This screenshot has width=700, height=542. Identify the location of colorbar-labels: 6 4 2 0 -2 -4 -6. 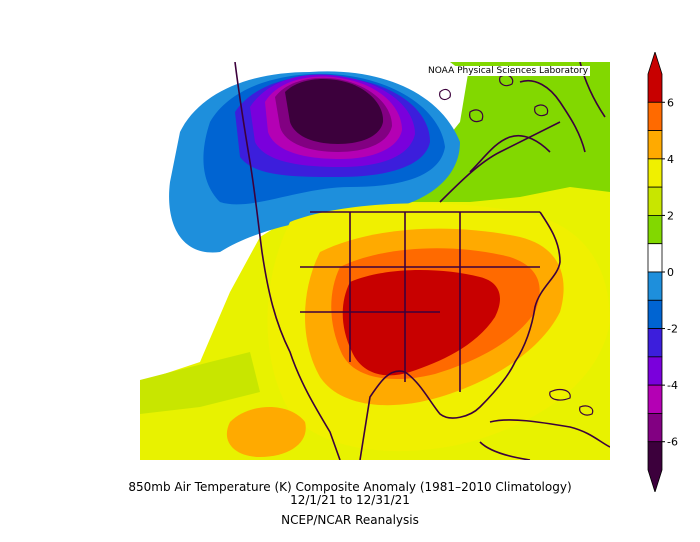
(670, 272).